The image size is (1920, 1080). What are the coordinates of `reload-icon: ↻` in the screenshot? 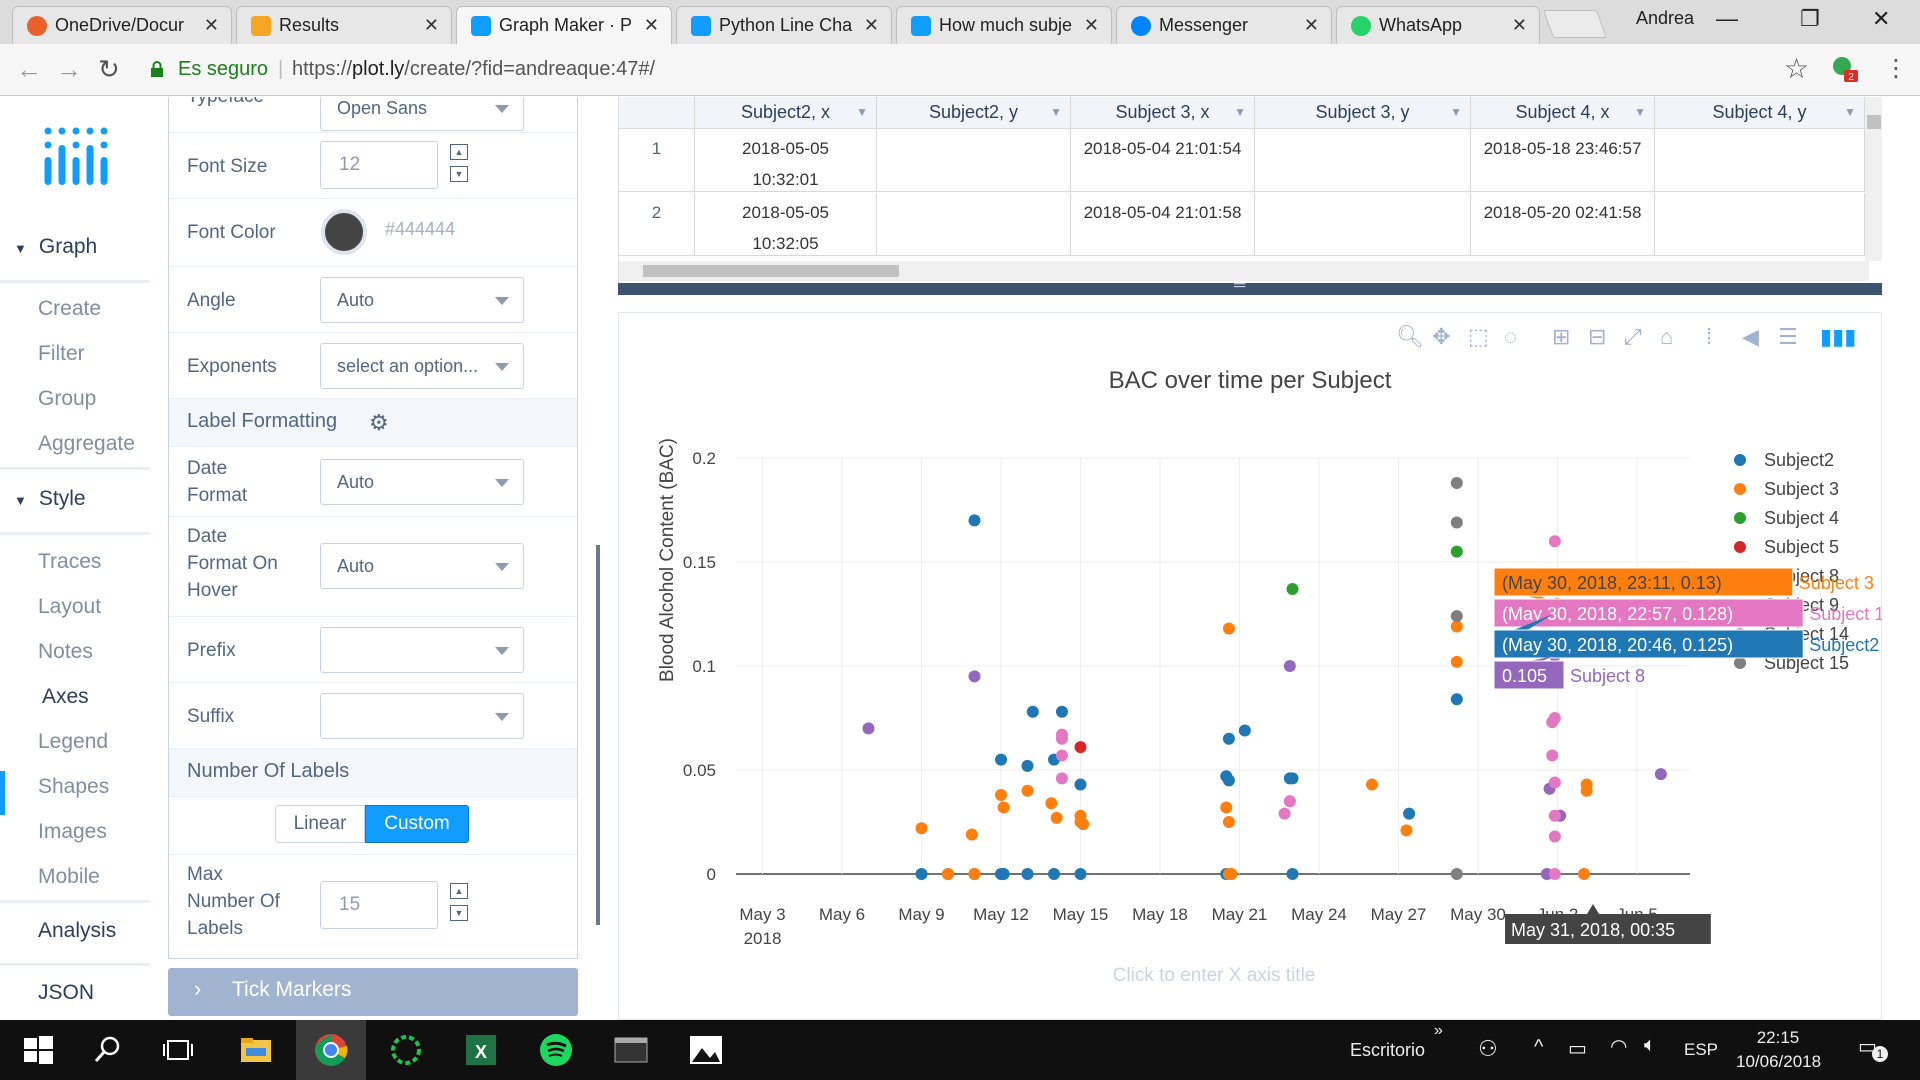 It's located at (109, 69).